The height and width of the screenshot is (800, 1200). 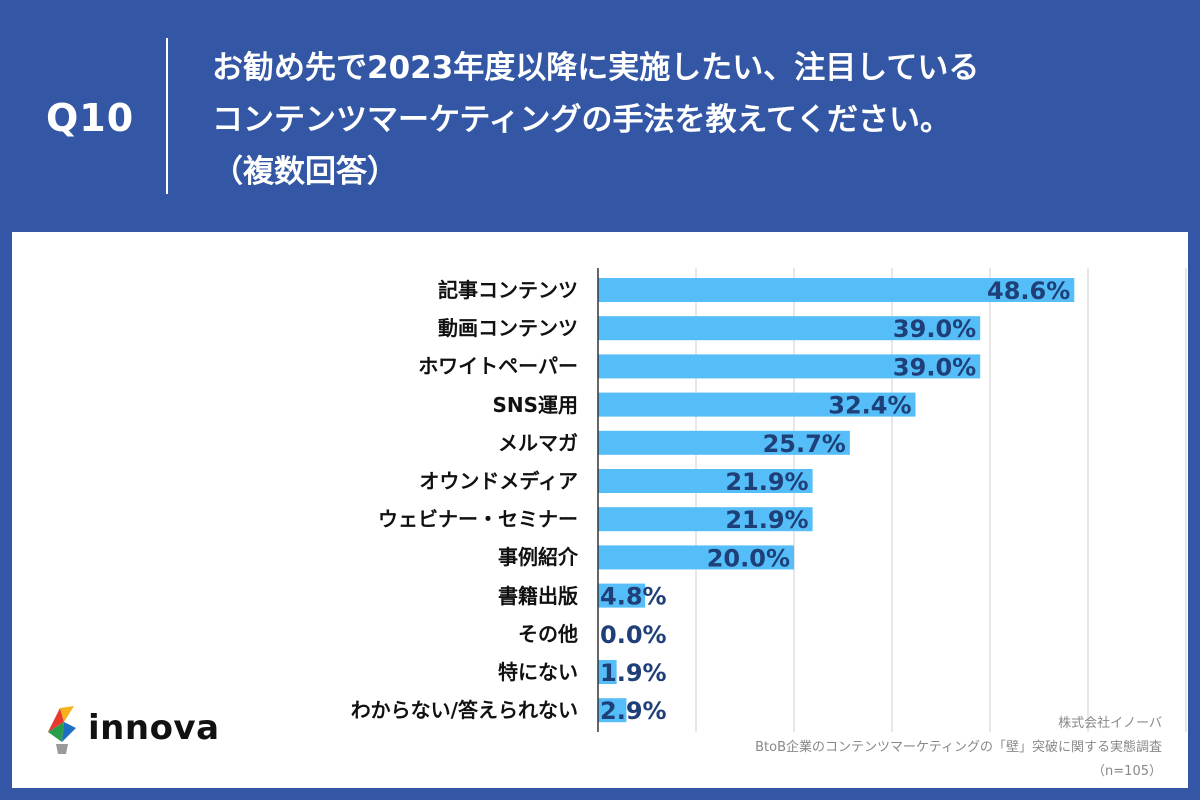 I want to click on innova-logo: innova, so click(x=129, y=732).